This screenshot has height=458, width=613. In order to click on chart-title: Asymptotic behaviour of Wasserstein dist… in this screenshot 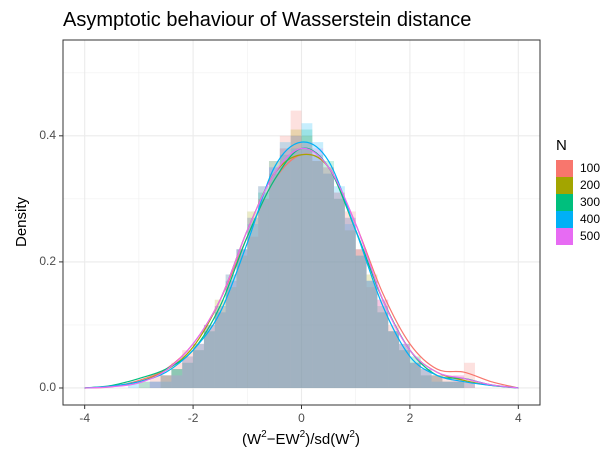, I will do `click(267, 20)`.